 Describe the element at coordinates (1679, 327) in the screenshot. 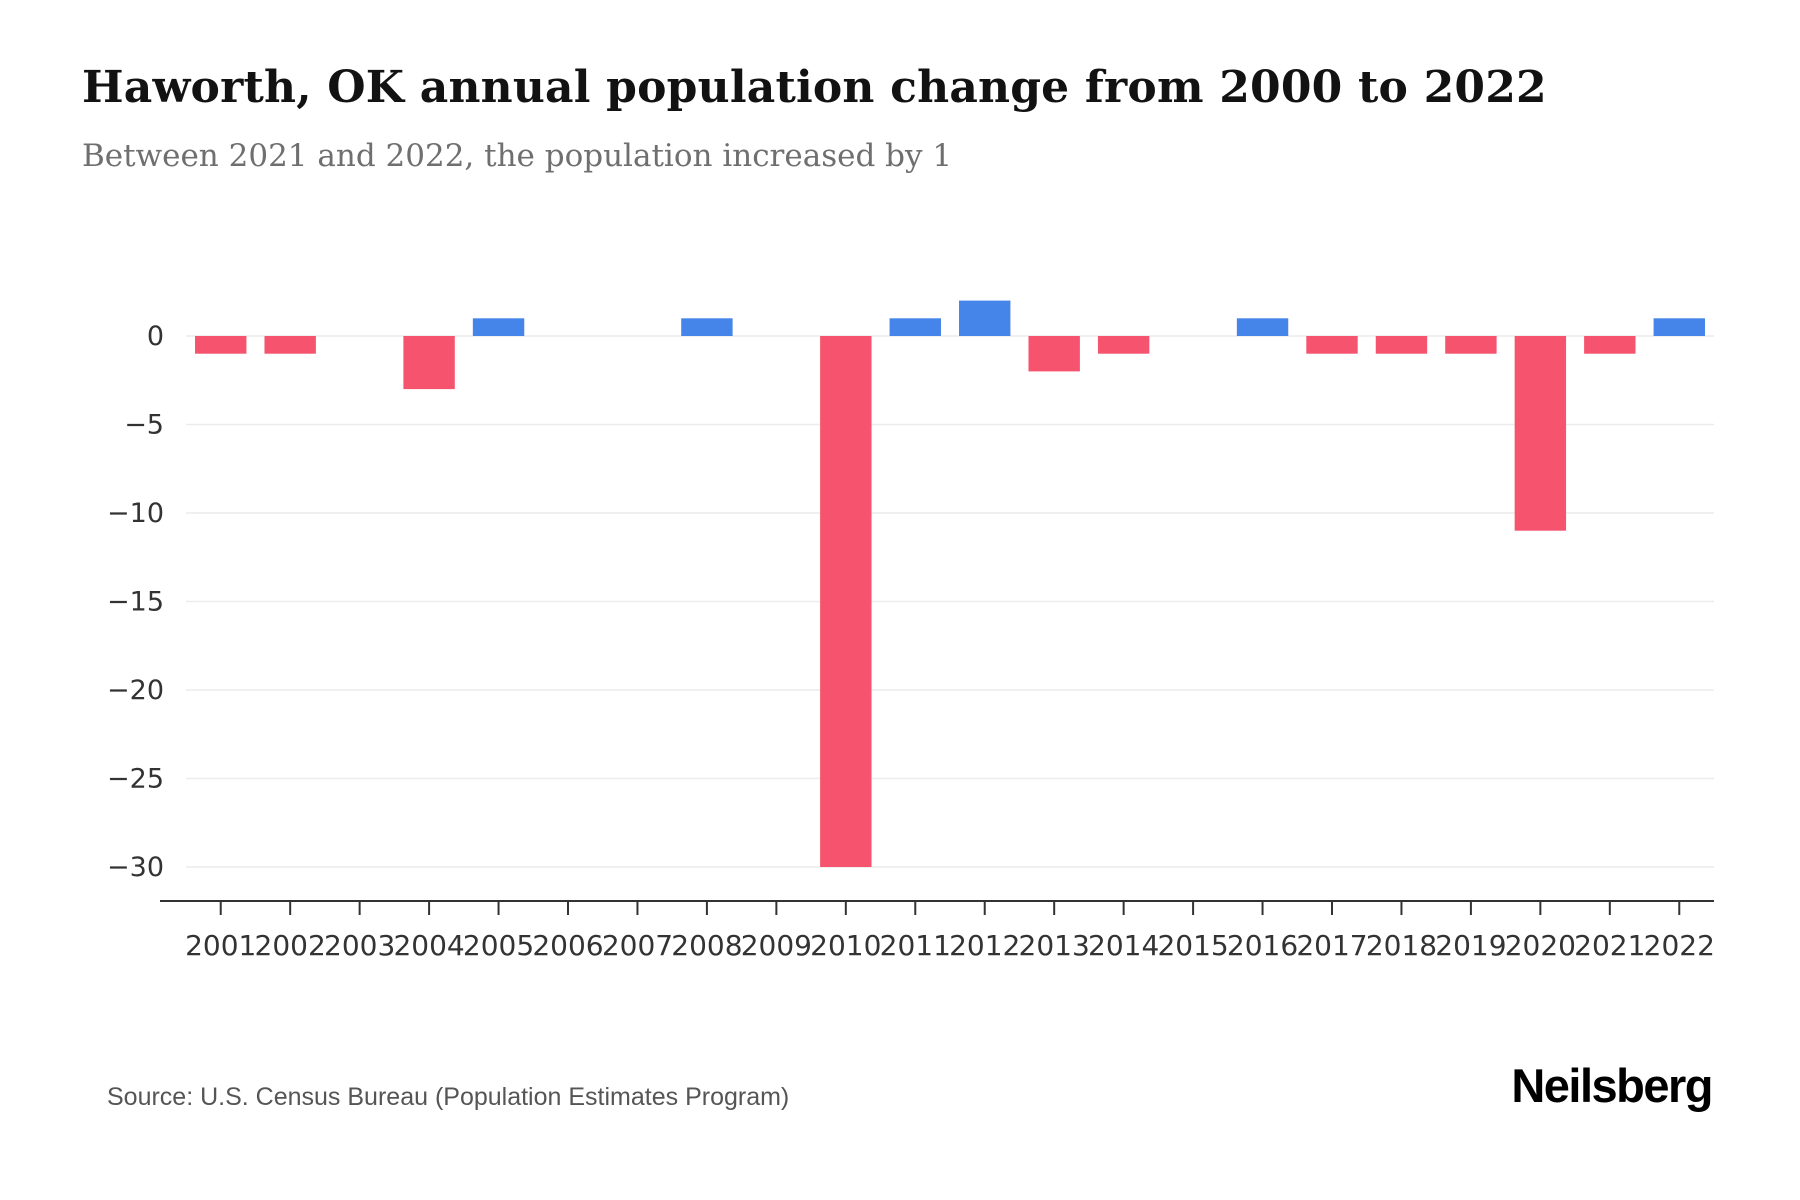

I see `bar-2022` at that location.